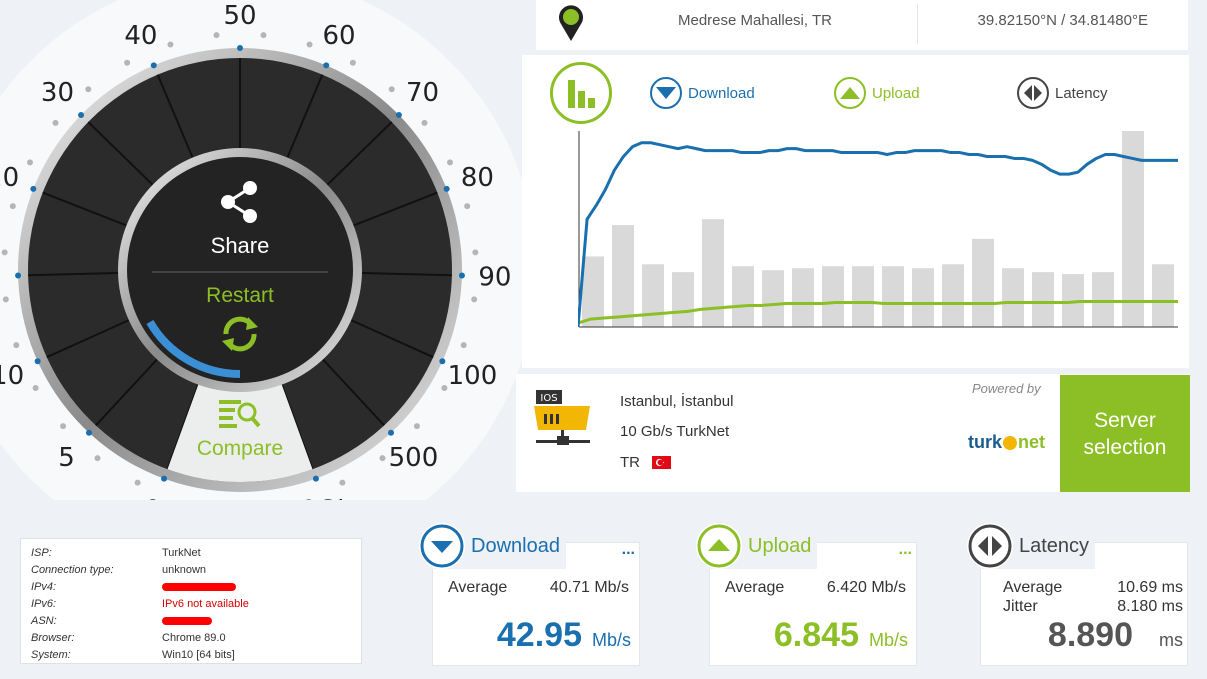 The image size is (1207, 679). Describe the element at coordinates (240, 295) in the screenshot. I see `restart-label: Restart` at that location.